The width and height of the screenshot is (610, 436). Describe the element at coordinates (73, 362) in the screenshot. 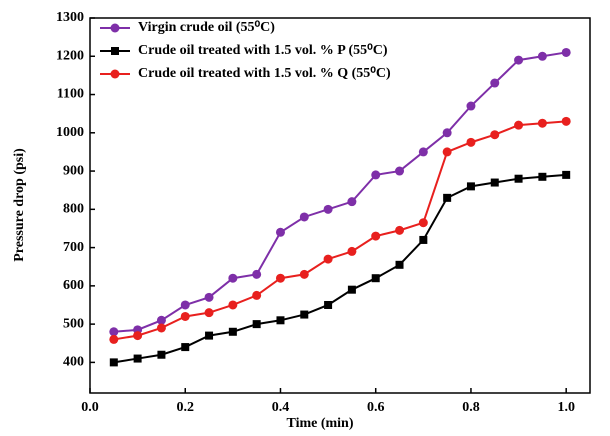

I see `y-tick-label: 400` at that location.